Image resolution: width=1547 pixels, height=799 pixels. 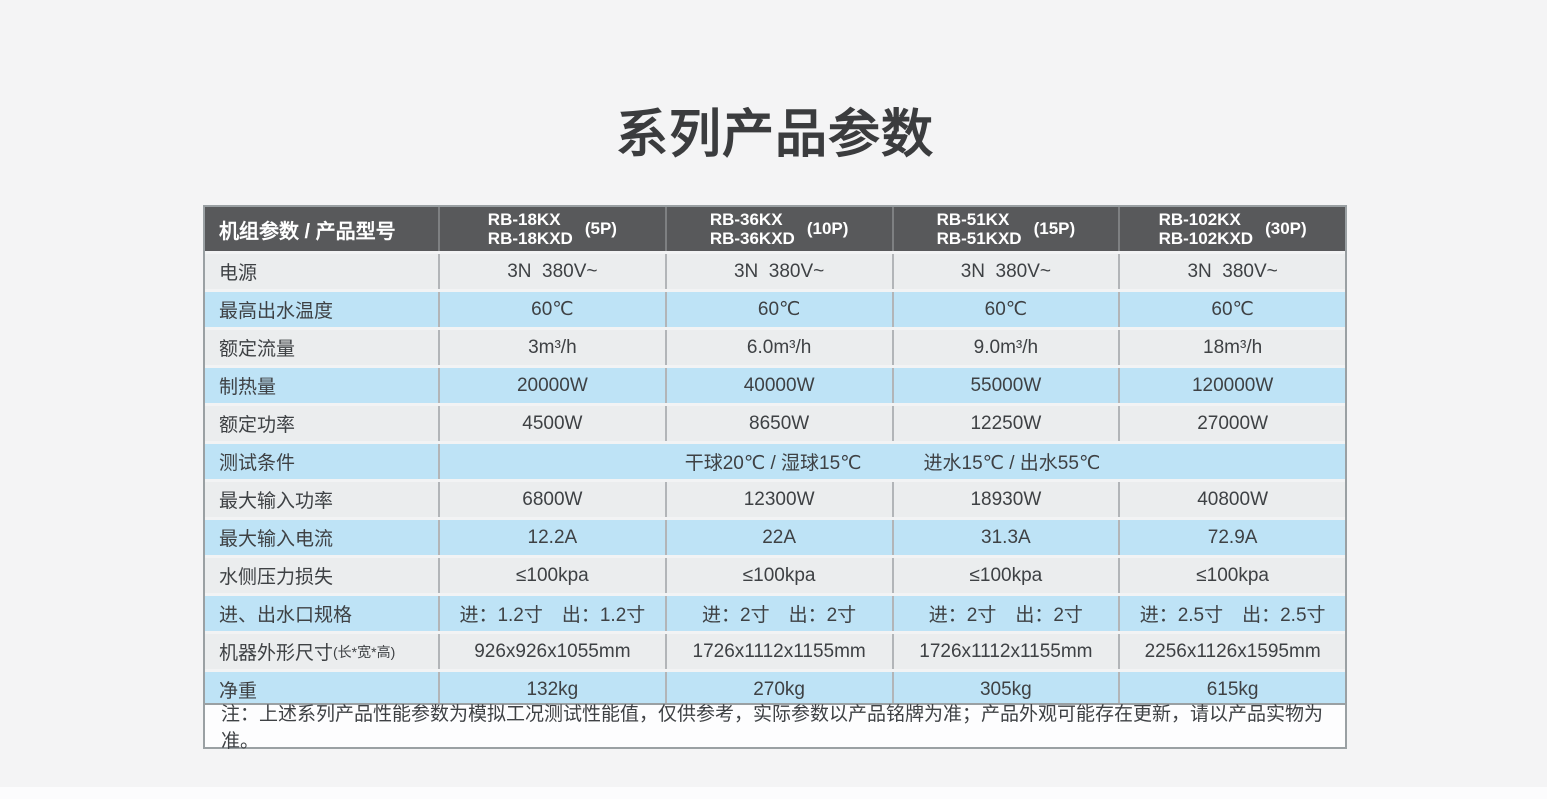 What do you see at coordinates (1231, 499) in the screenshot?
I see `cell-value: 40800W` at bounding box center [1231, 499].